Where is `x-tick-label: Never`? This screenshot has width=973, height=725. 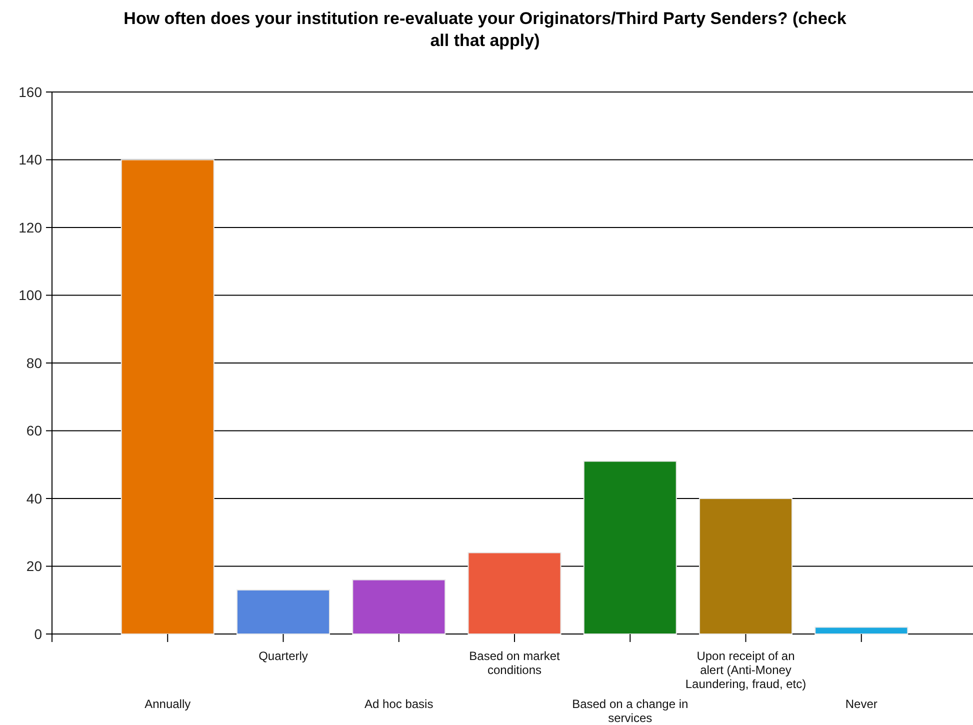
x-tick-label: Never is located at coordinates (861, 704).